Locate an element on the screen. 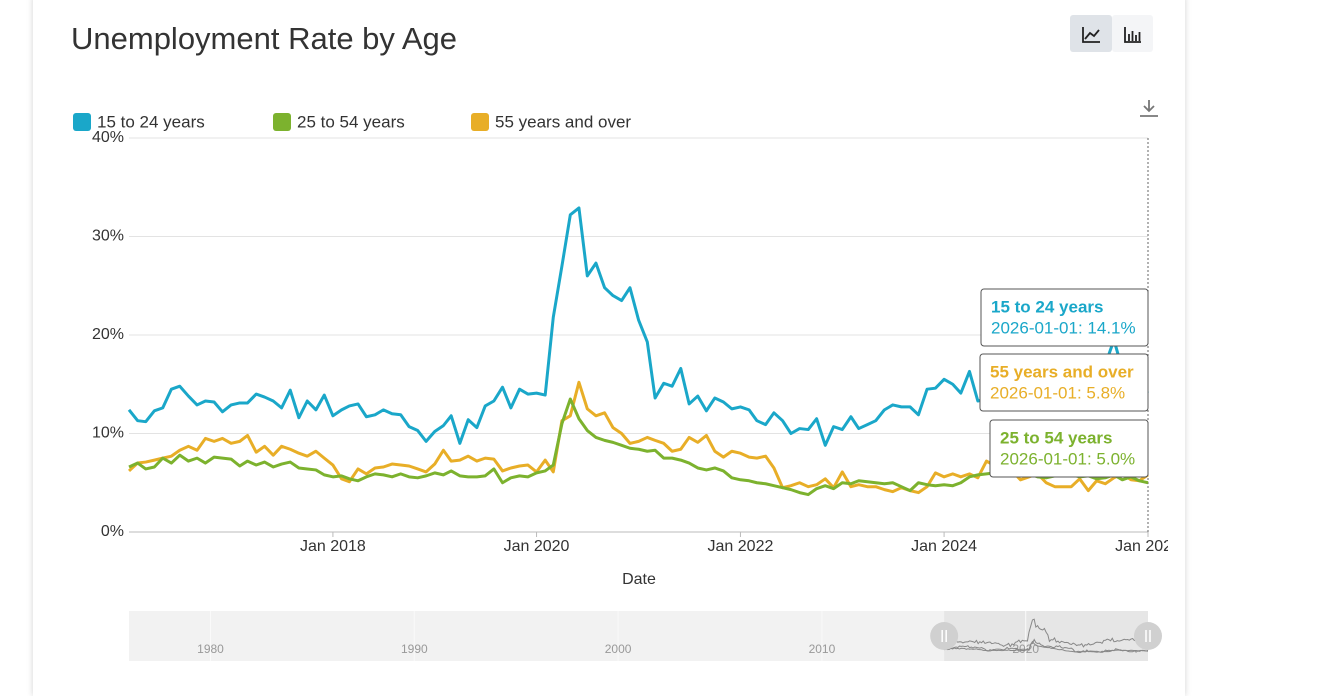  x-tick-label: Jan 2024 is located at coordinates (944, 546).